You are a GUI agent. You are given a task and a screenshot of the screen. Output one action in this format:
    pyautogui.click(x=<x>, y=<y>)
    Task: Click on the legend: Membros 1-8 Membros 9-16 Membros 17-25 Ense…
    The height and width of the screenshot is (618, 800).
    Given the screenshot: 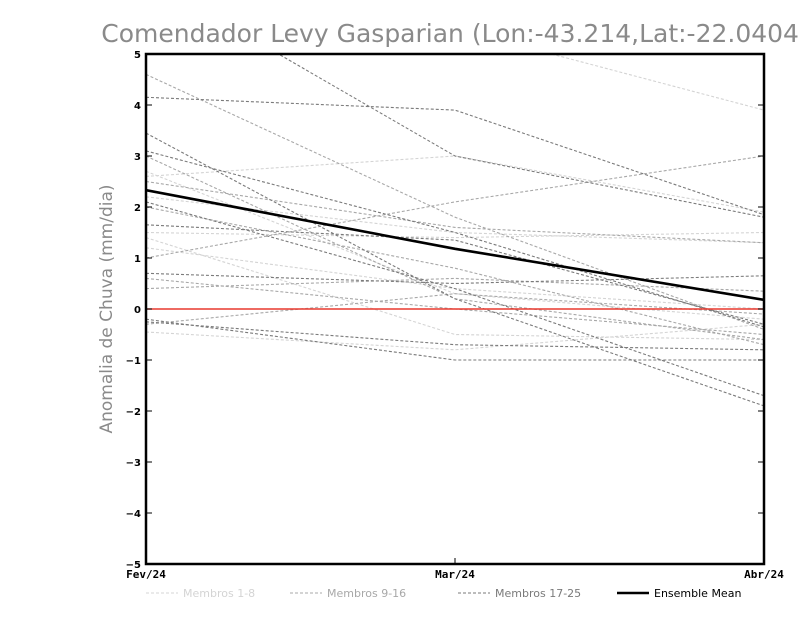 What is the action you would take?
    pyautogui.click(x=443, y=593)
    